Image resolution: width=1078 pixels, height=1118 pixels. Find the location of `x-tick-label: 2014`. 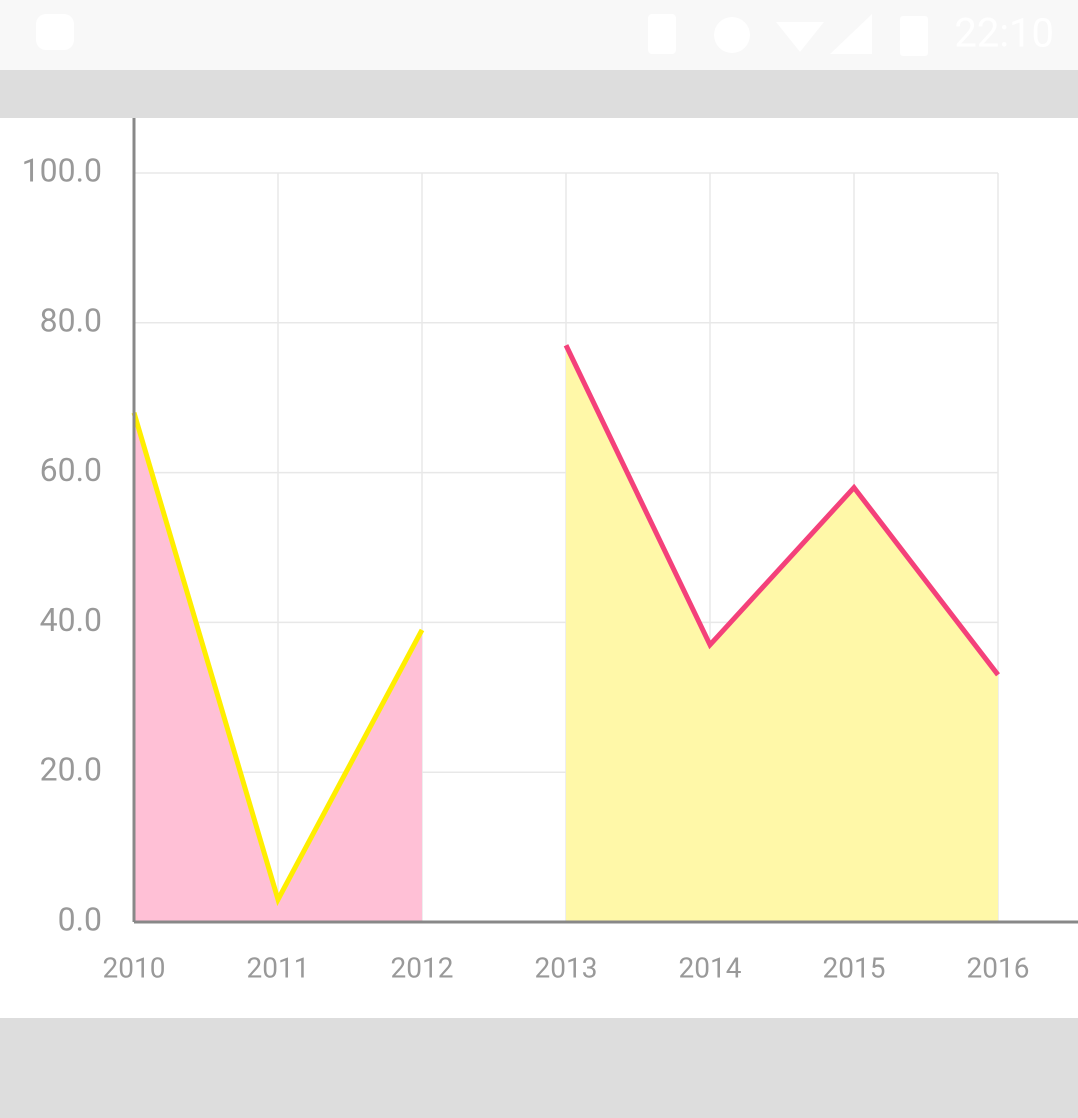

x-tick-label: 2014 is located at coordinates (710, 967).